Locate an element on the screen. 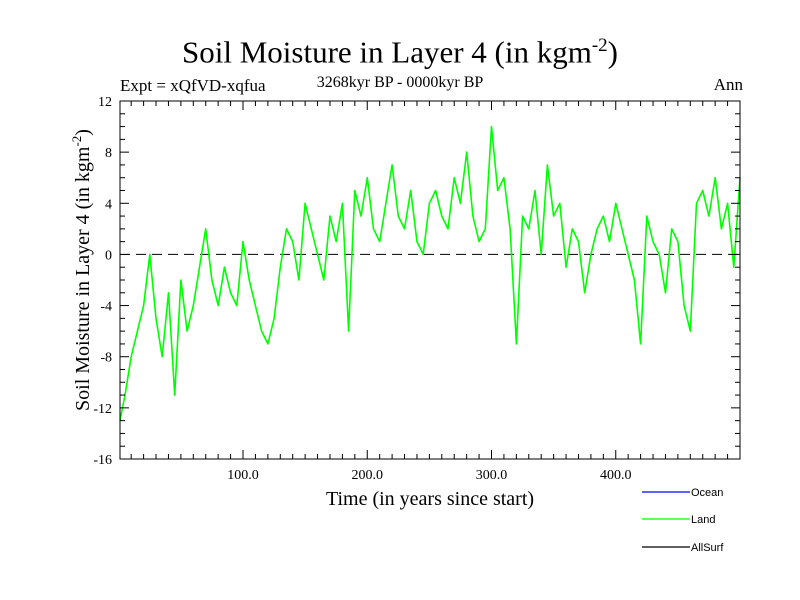 The height and width of the screenshot is (600, 800). y-tick-label: -4 is located at coordinates (106, 307).